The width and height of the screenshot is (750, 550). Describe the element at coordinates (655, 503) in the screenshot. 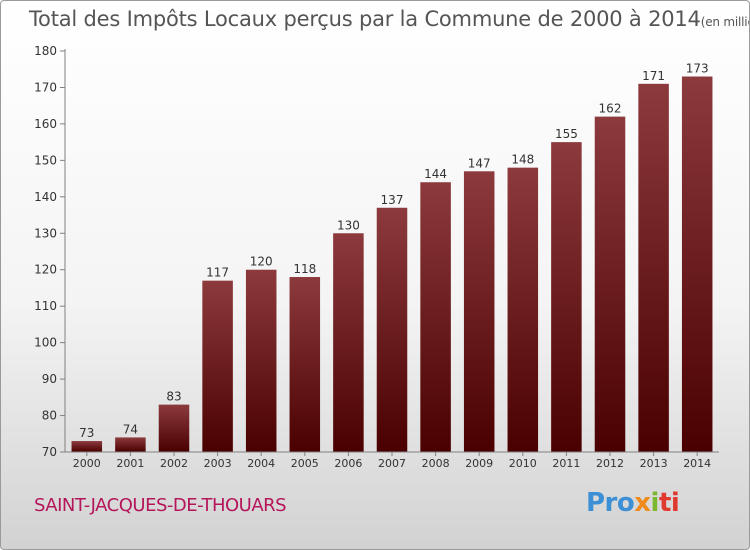

I see `brand-part-3: i` at that location.